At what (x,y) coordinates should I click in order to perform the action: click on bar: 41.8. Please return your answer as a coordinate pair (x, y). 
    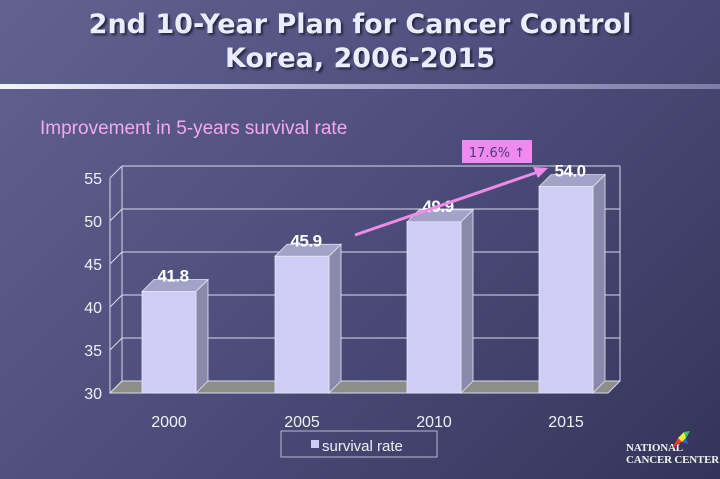
    Looking at the image, I should click on (175, 330).